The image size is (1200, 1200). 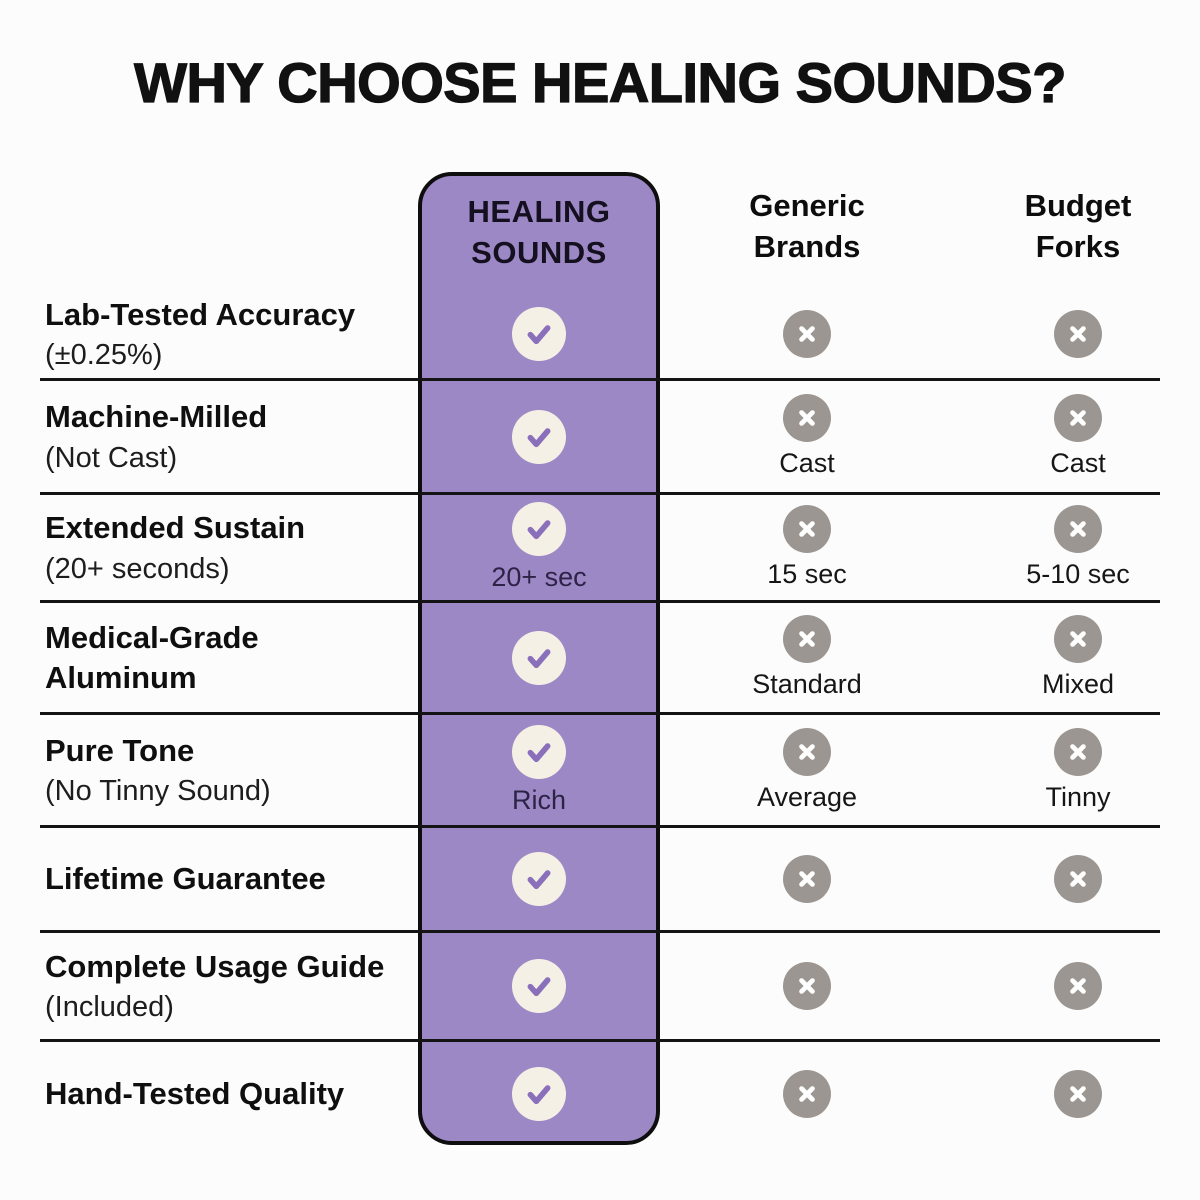 What do you see at coordinates (807, 226) in the screenshot?
I see `column-header-generic-brands: Generic Brands` at bounding box center [807, 226].